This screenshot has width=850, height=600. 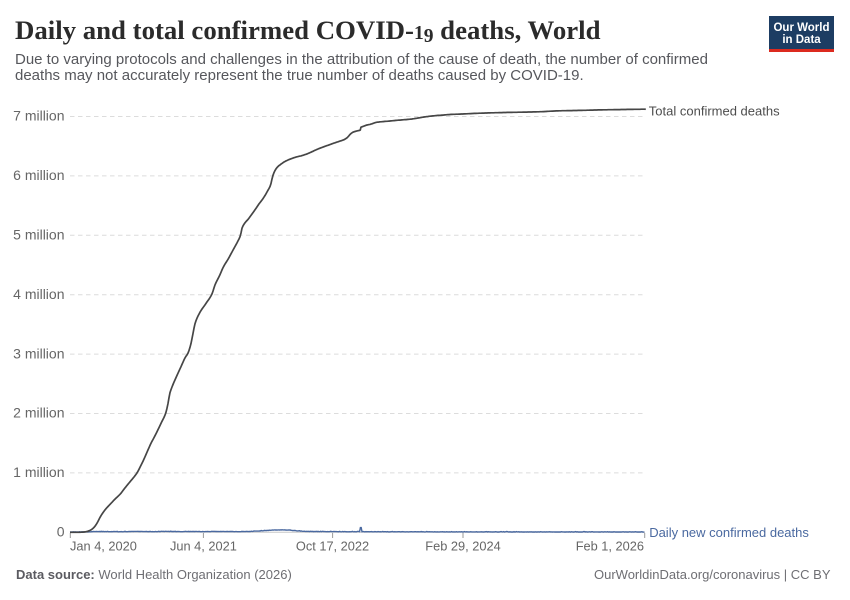 I want to click on svg-text: 1 million, so click(x=38, y=472).